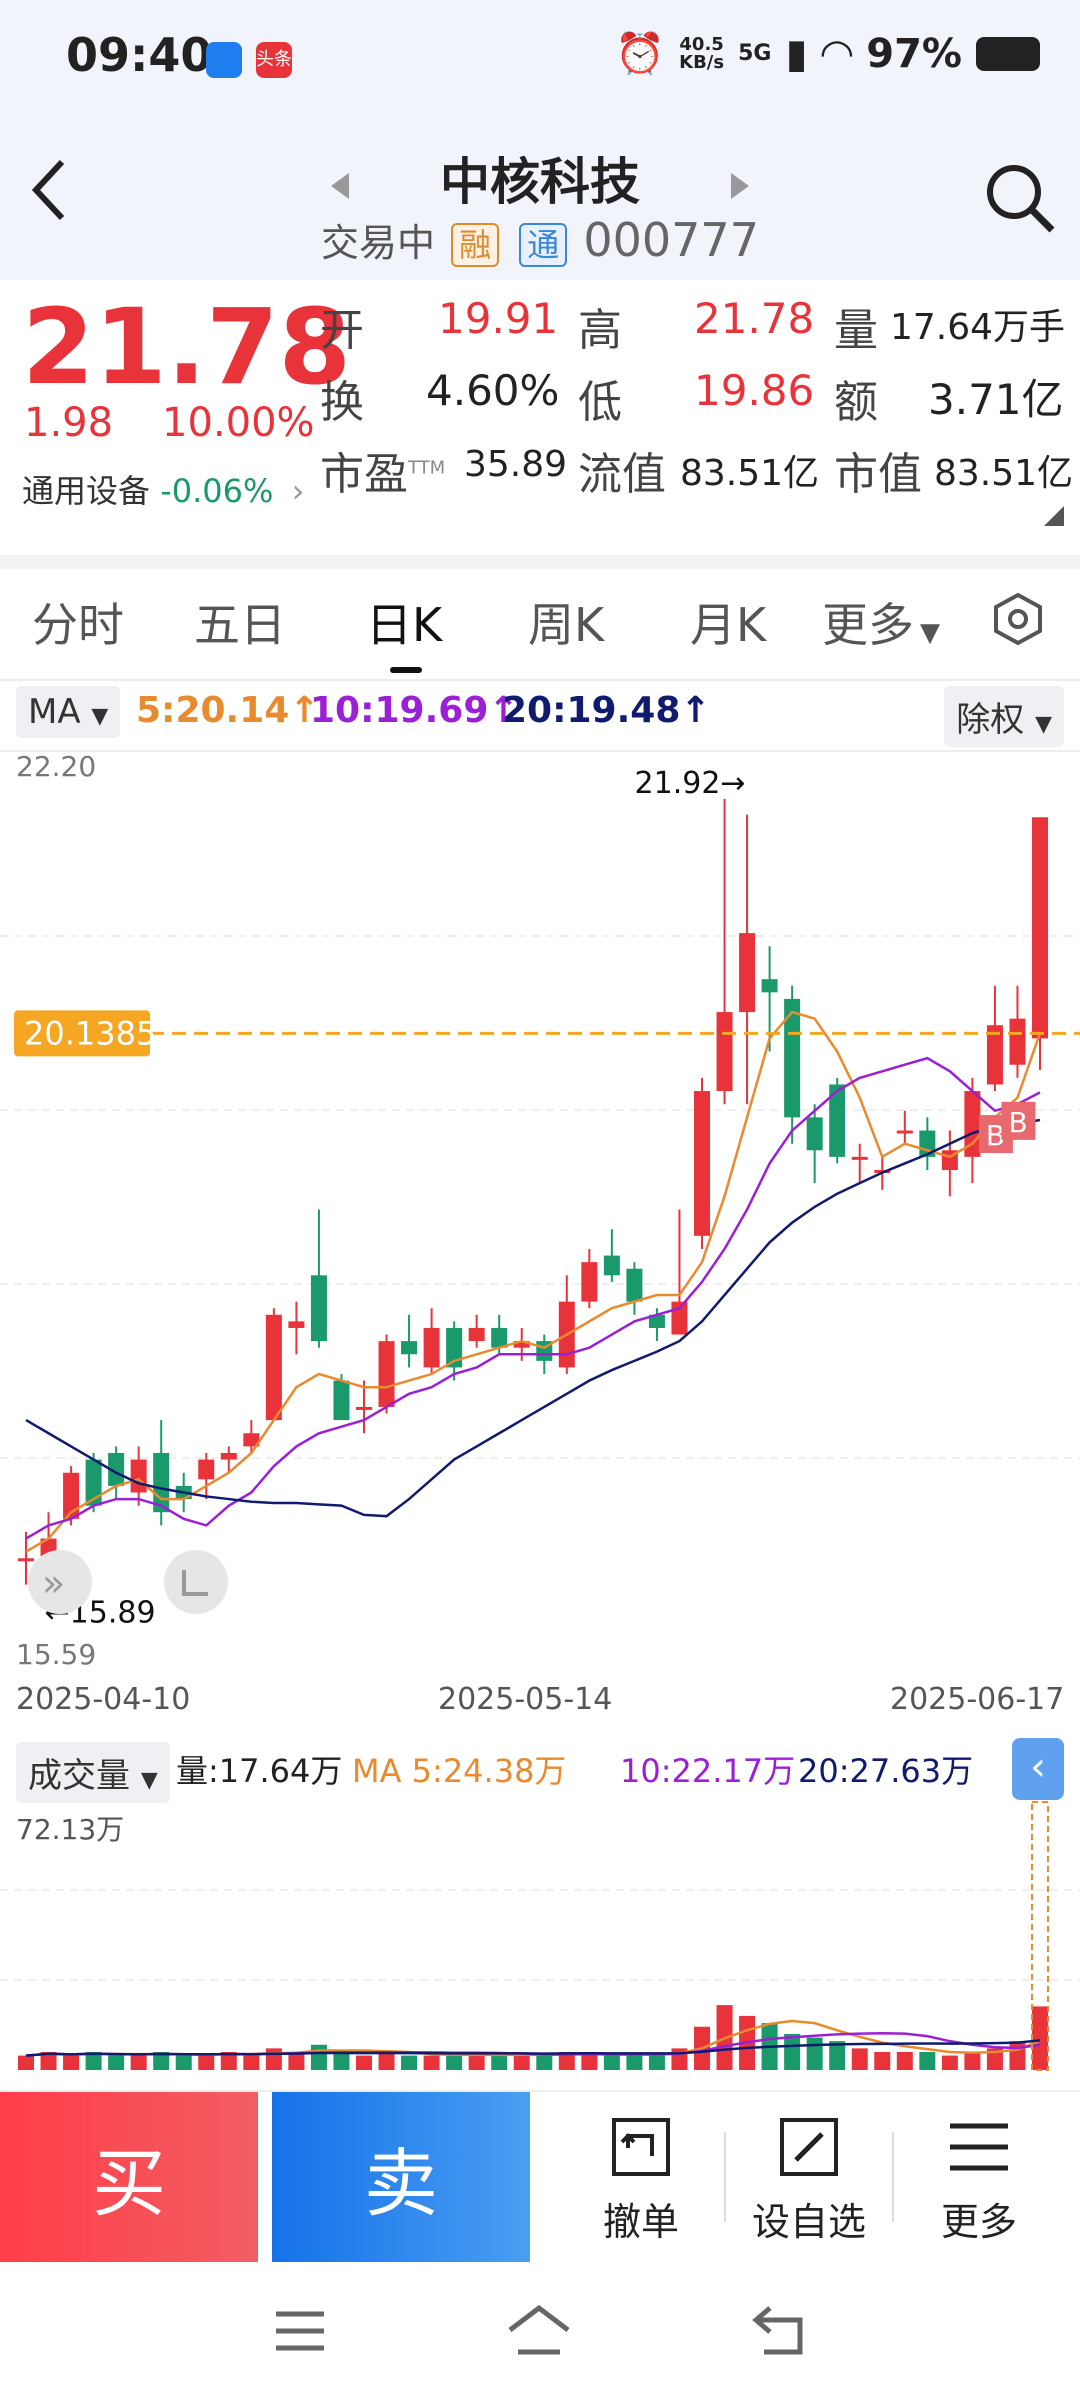 The height and width of the screenshot is (2400, 1080). Describe the element at coordinates (996, 399) in the screenshot. I see `amount-value: 3.71亿` at that location.